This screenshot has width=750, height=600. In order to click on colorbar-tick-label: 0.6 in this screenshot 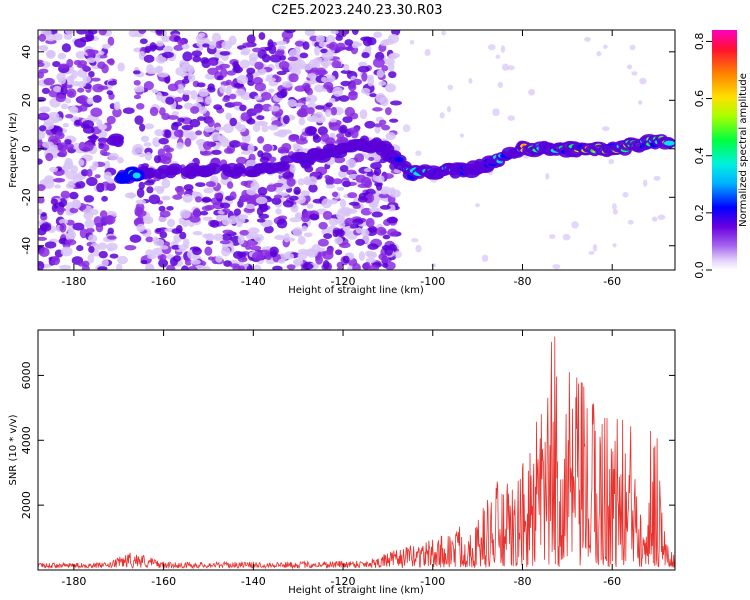, I will do `click(699, 99)`.